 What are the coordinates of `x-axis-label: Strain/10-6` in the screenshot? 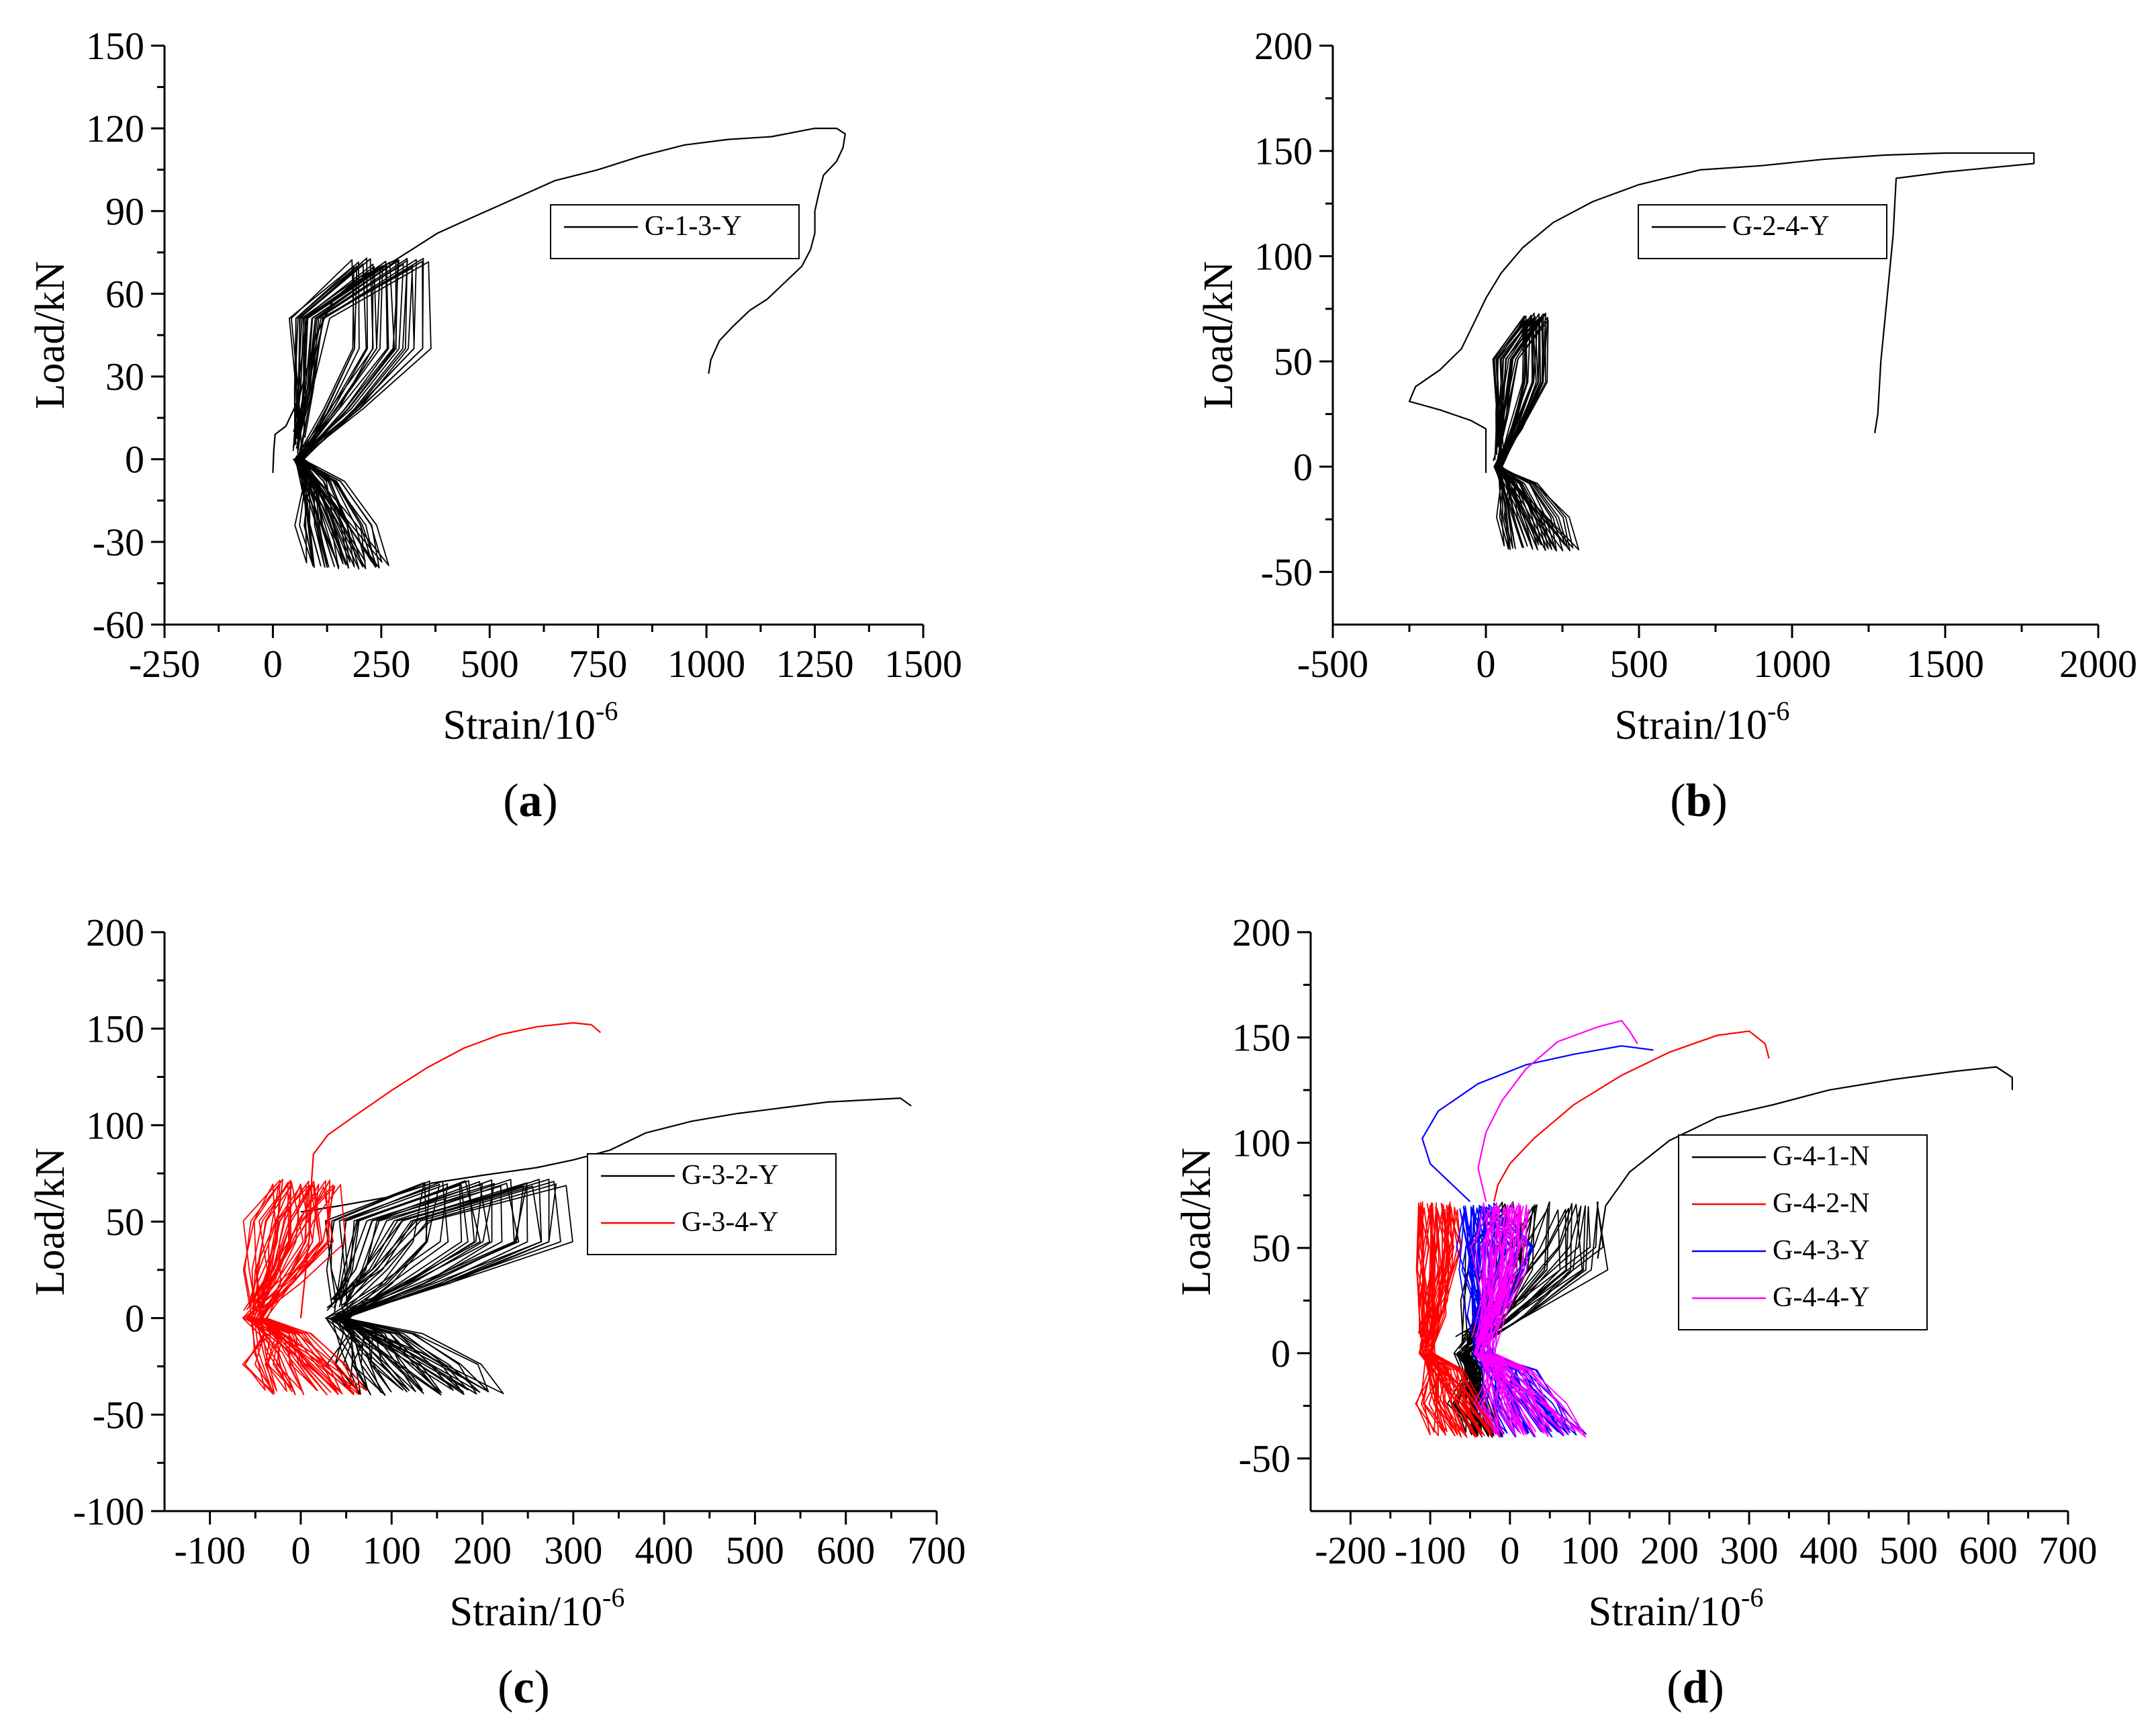 It's located at (538, 1608).